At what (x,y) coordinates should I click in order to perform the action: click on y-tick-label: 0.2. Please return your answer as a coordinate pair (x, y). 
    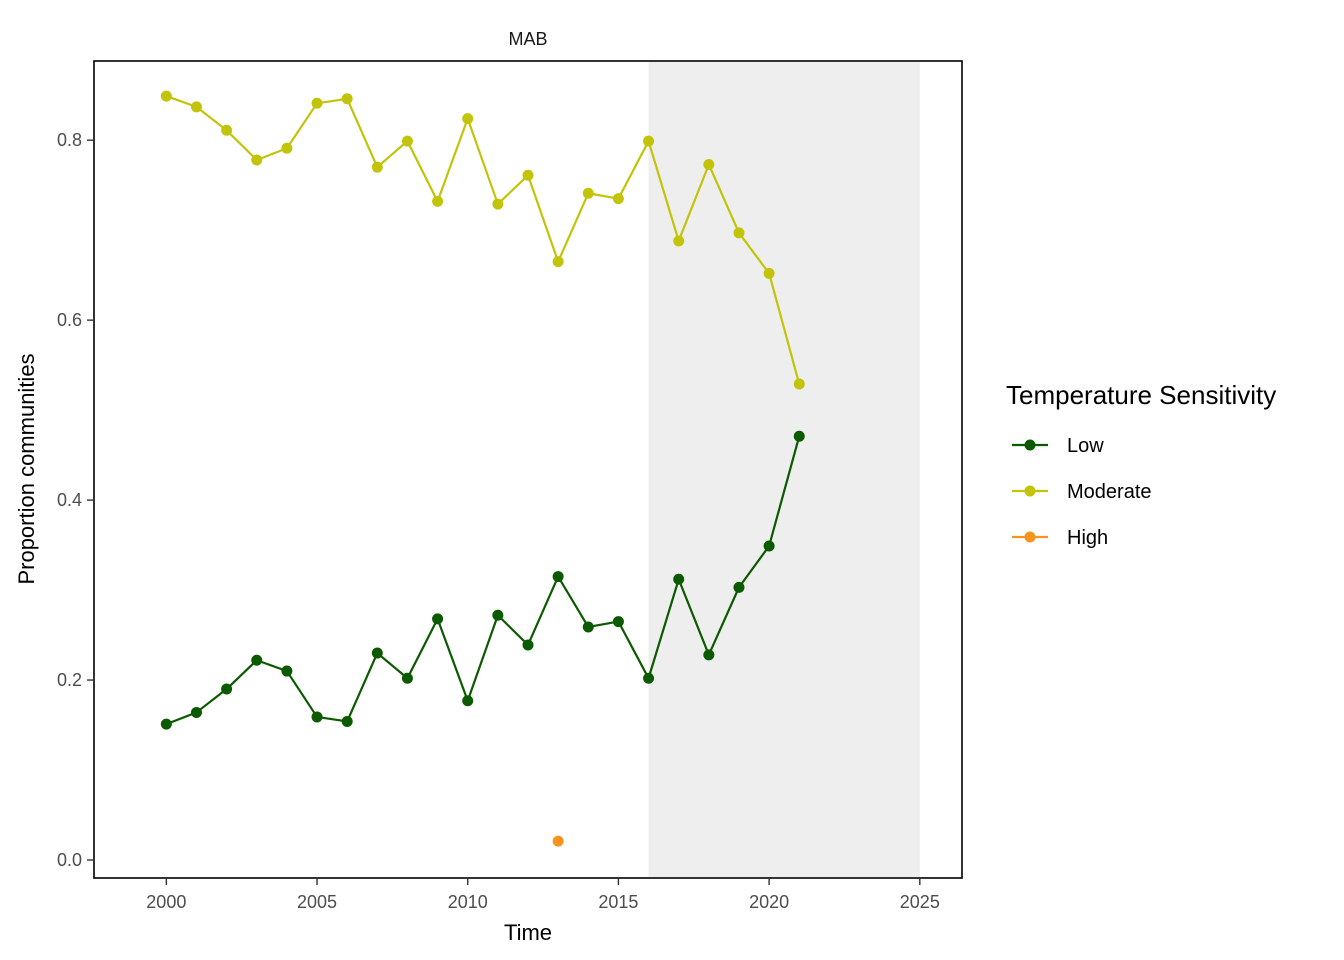
    Looking at the image, I should click on (69, 680).